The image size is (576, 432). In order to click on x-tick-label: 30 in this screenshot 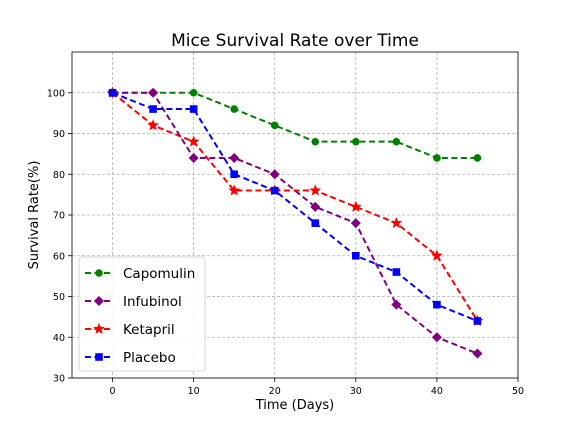, I will do `click(356, 391)`.